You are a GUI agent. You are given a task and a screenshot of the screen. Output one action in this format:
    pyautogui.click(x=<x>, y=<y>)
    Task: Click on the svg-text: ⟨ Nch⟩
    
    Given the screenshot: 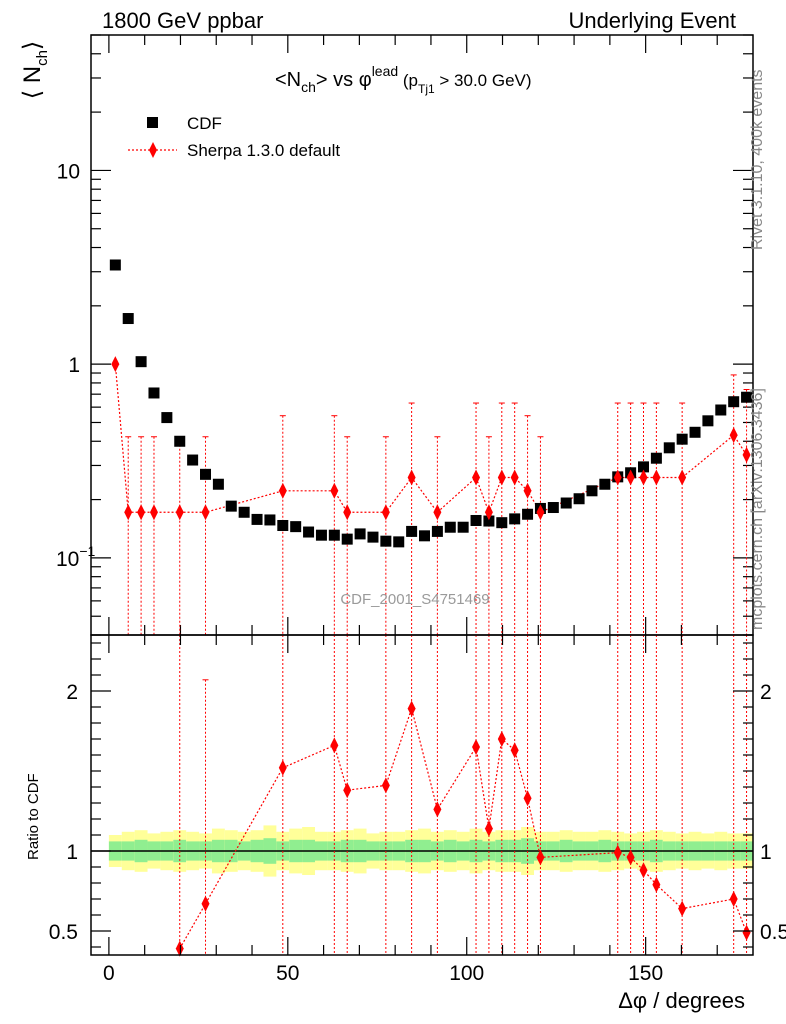 What is the action you would take?
    pyautogui.click(x=35, y=70)
    